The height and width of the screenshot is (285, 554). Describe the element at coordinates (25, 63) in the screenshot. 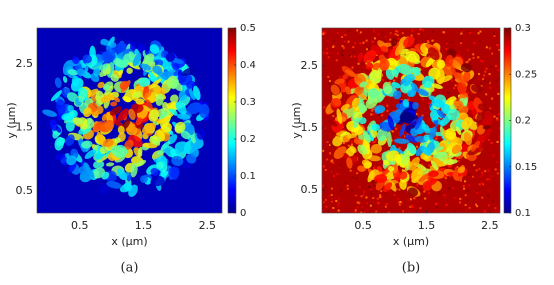

I see `y-tick-label: 2.5` at that location.